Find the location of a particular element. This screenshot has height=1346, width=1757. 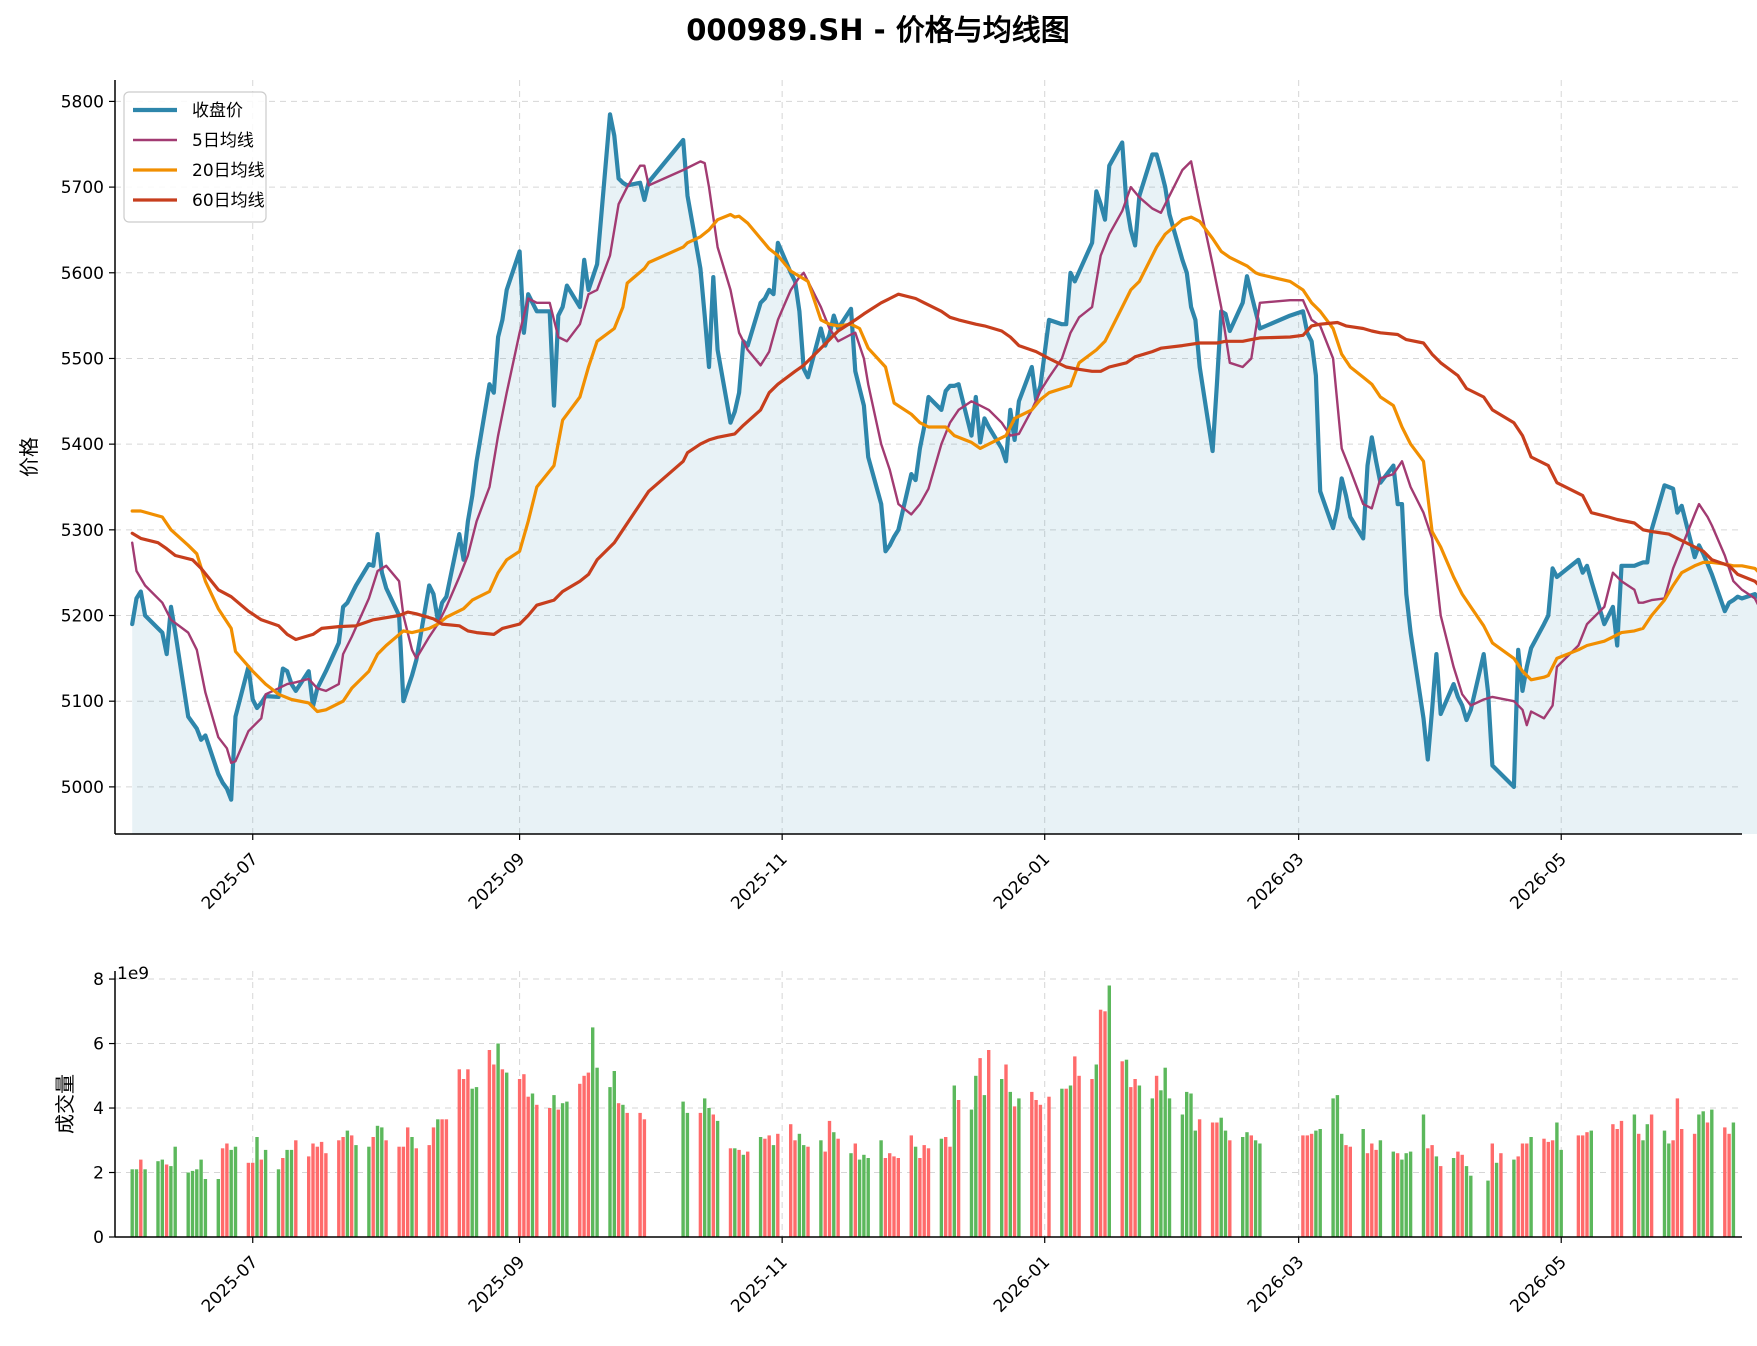

chart-title: 000989.SH - 价格与均线图 is located at coordinates (877, 30).